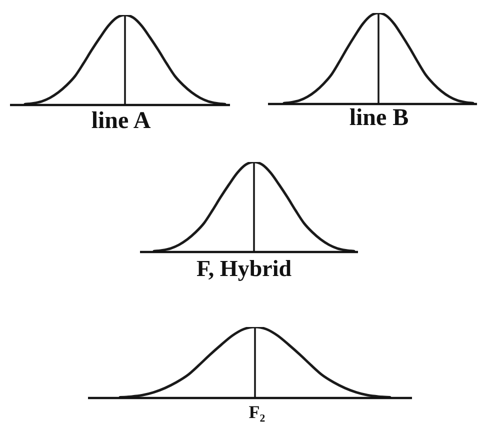  I want to click on x-axis-title: line B, so click(379, 118).